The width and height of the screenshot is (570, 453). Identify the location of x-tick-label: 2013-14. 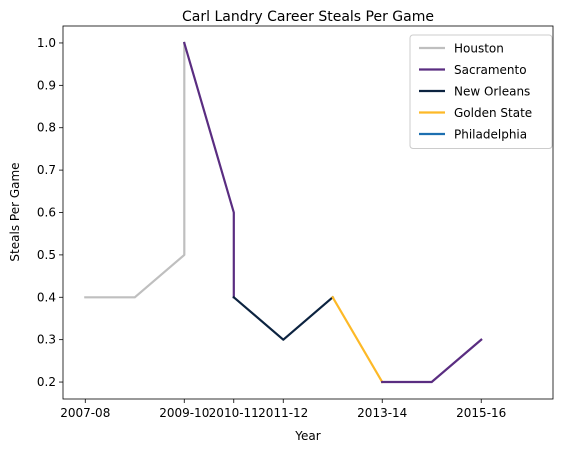
(382, 413).